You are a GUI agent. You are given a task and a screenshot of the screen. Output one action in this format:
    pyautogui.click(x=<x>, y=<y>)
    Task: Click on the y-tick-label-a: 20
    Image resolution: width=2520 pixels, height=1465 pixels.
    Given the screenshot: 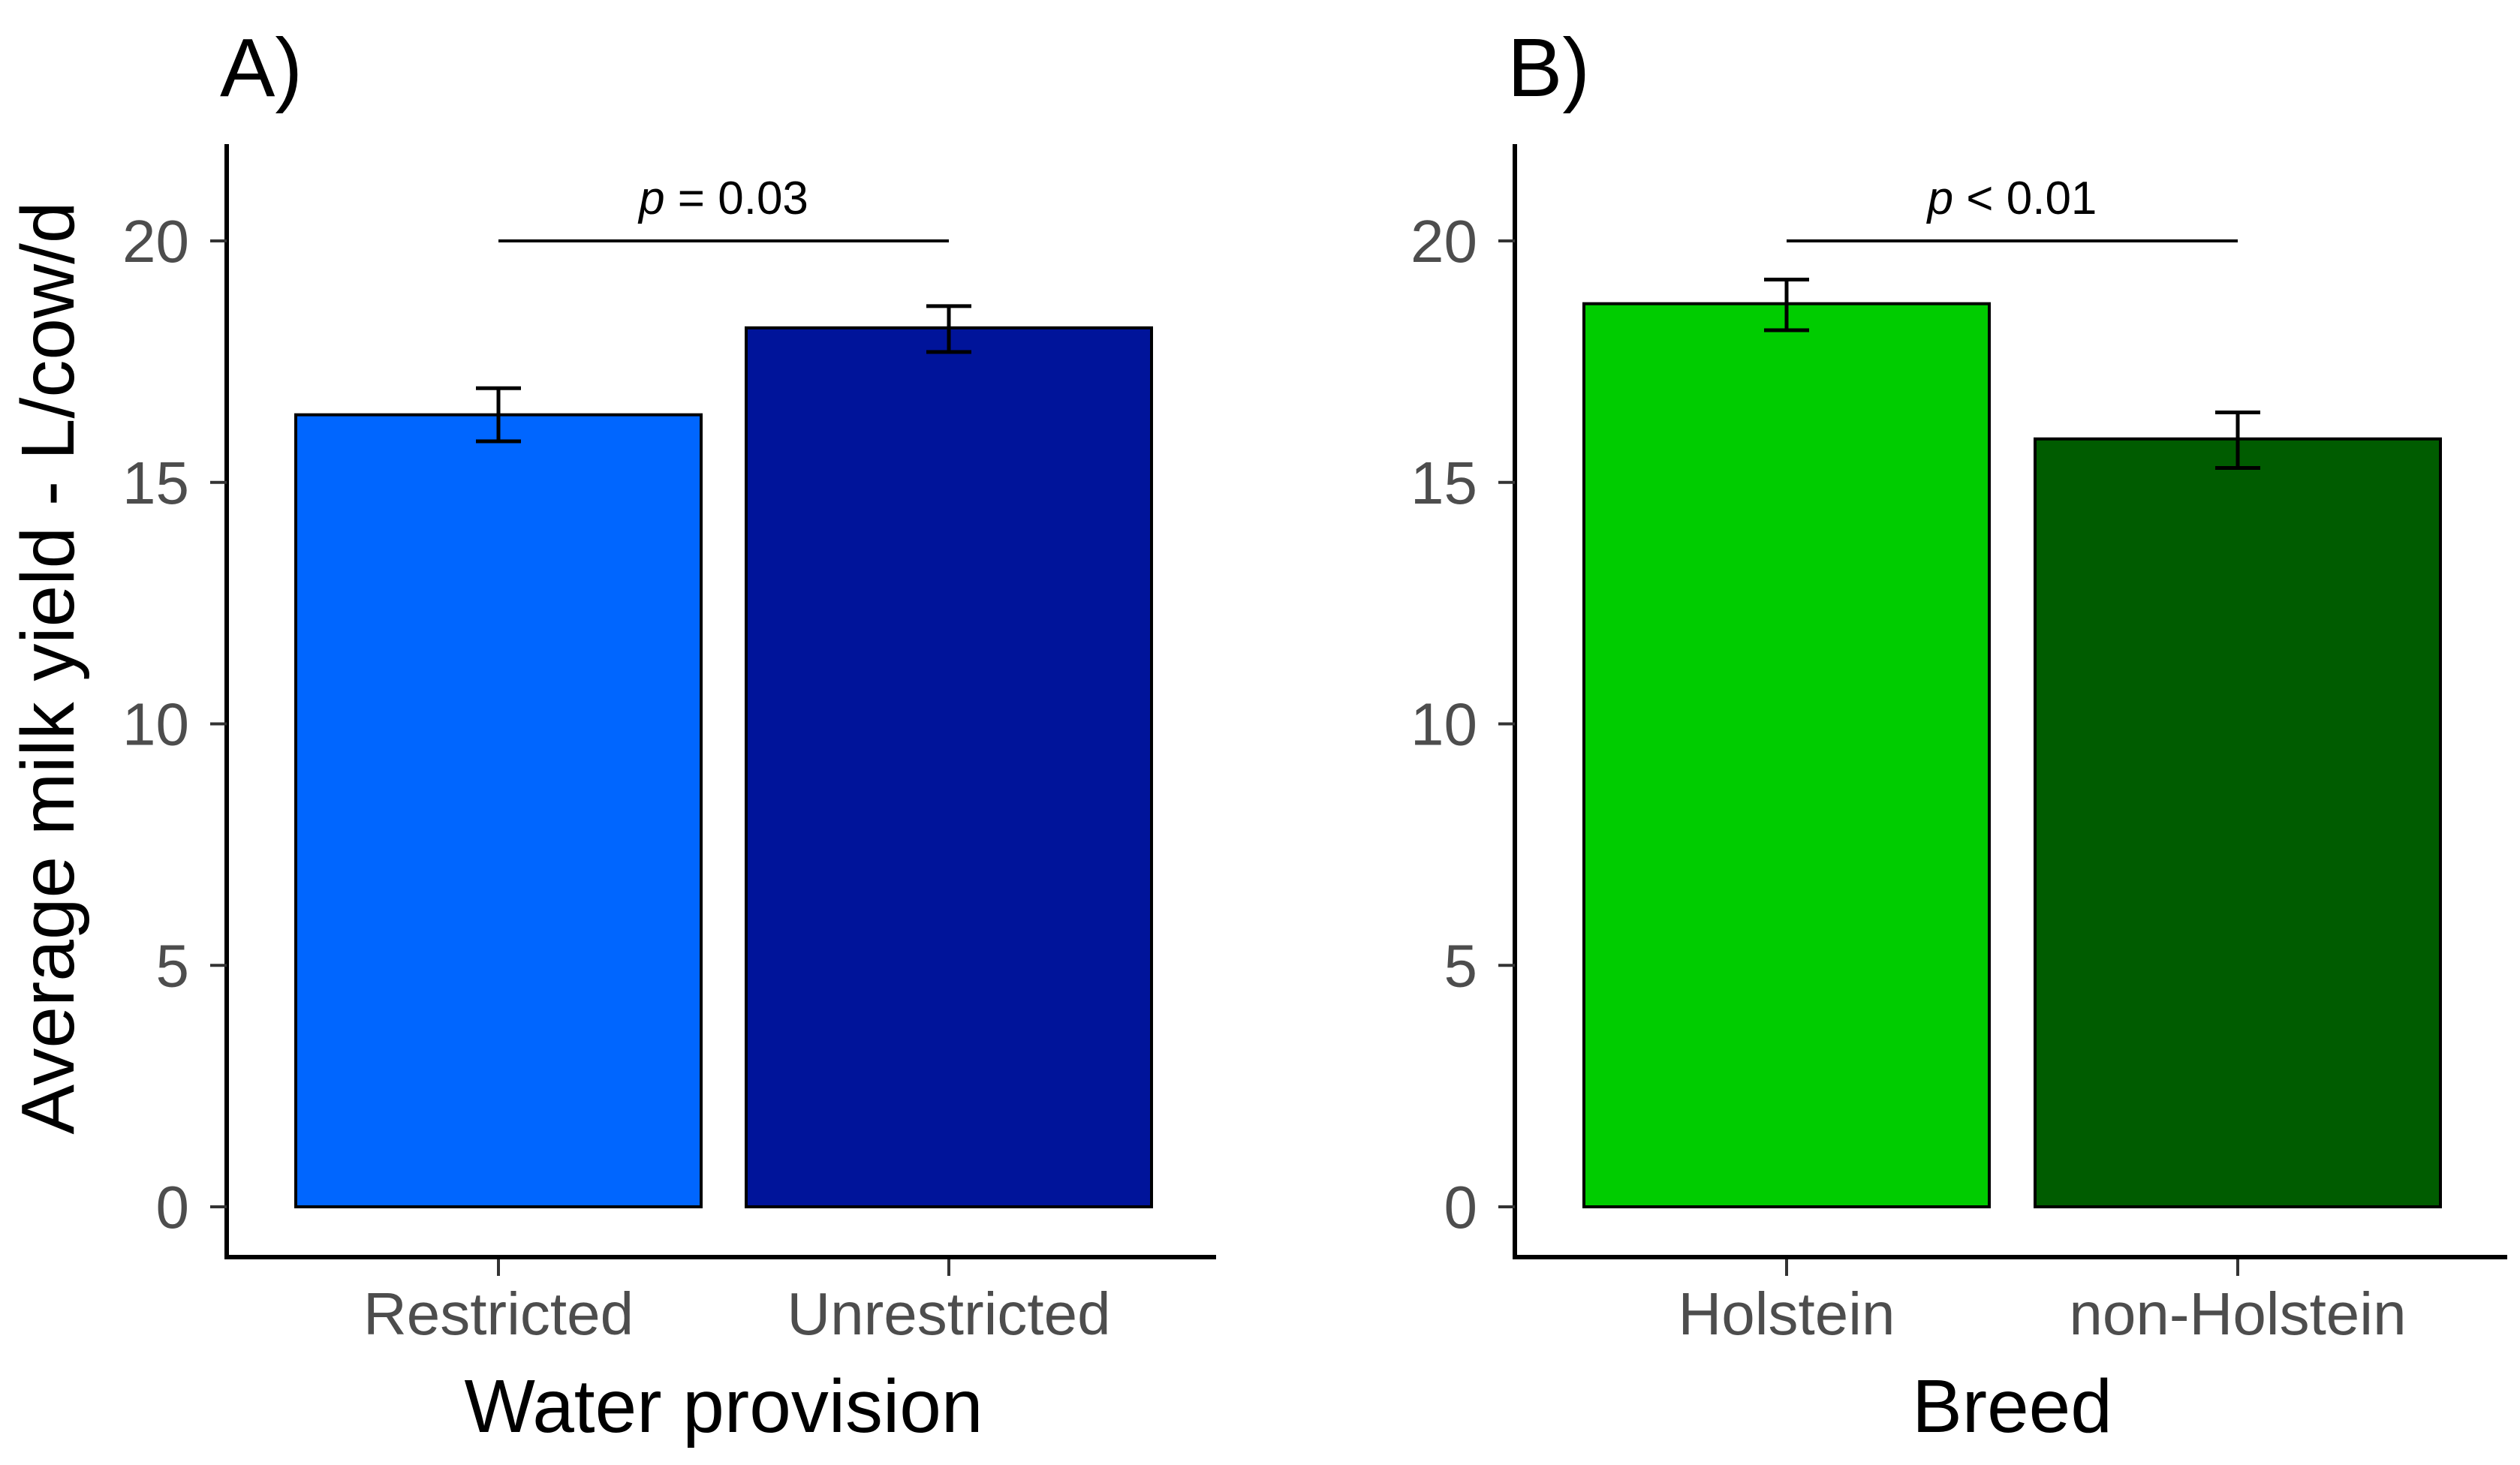 What is the action you would take?
    pyautogui.click(x=155, y=241)
    